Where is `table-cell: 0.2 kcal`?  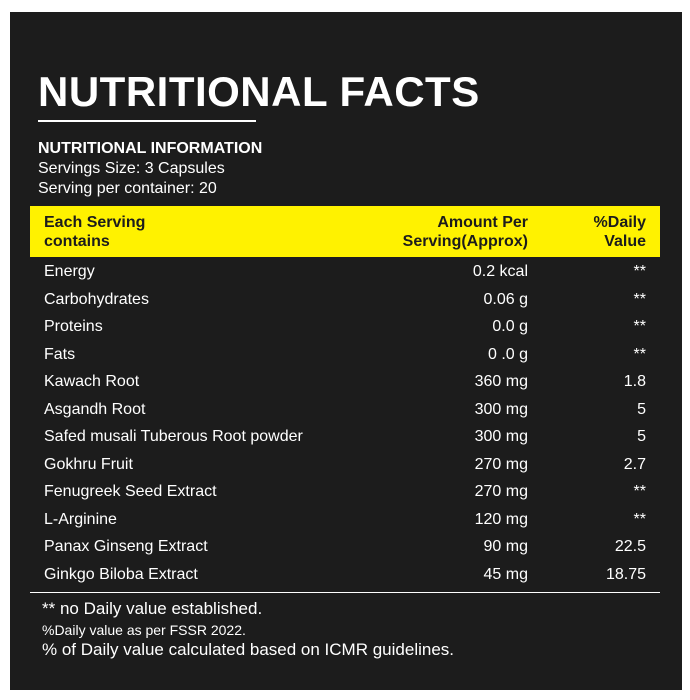 table-cell: 0.2 kcal is located at coordinates (500, 271).